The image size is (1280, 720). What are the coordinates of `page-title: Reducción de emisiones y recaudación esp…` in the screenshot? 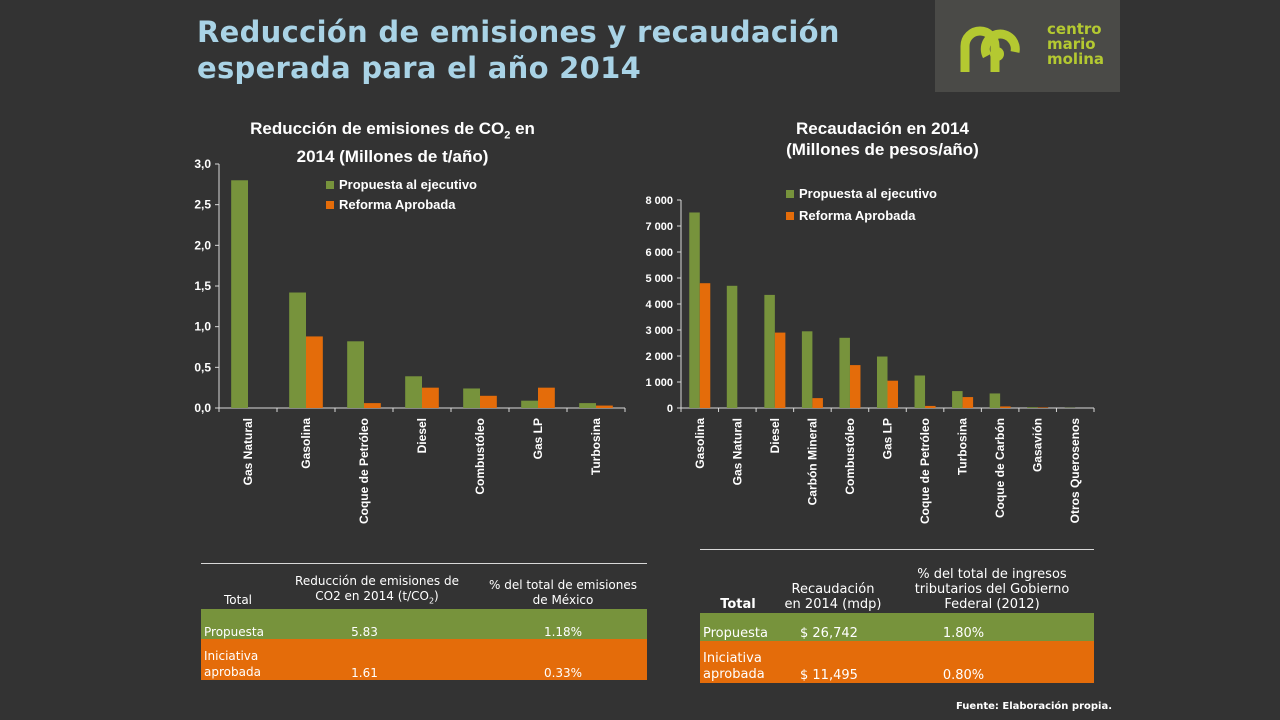 It's located at (547, 50).